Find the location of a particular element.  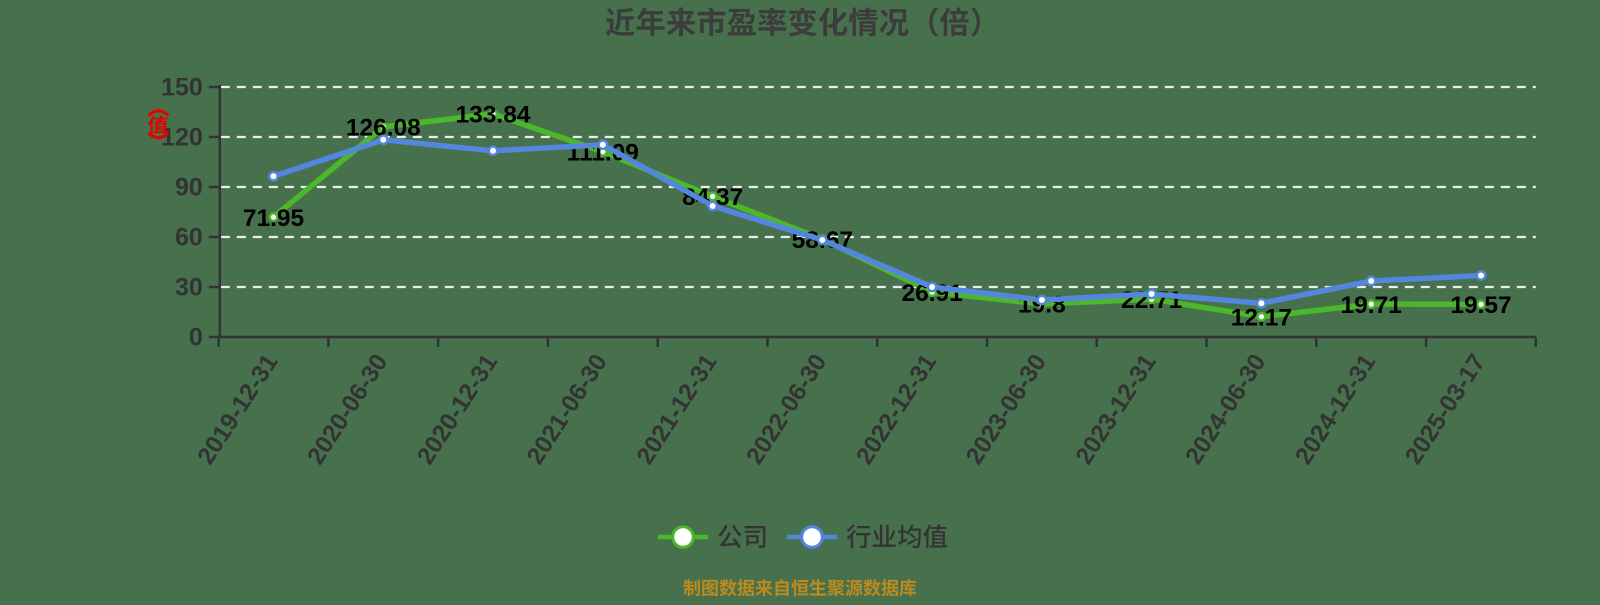

svg-text: 12.17 is located at coordinates (1261, 317).